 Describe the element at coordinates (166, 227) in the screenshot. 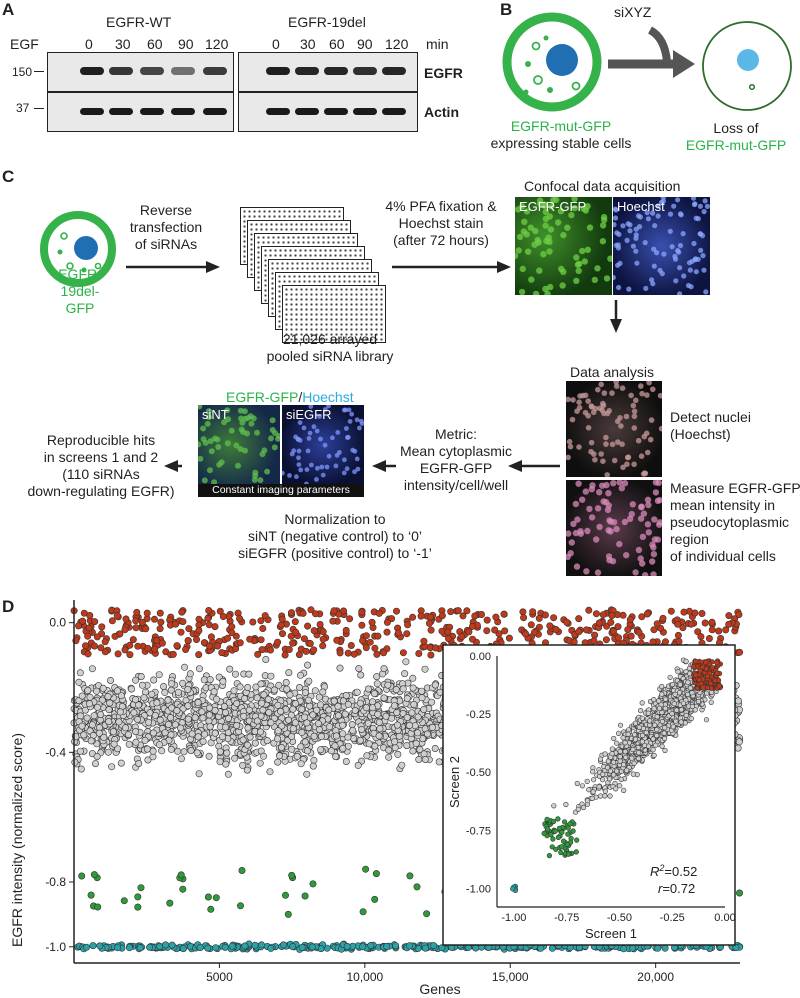

I see `reverse-l2: transfection` at that location.